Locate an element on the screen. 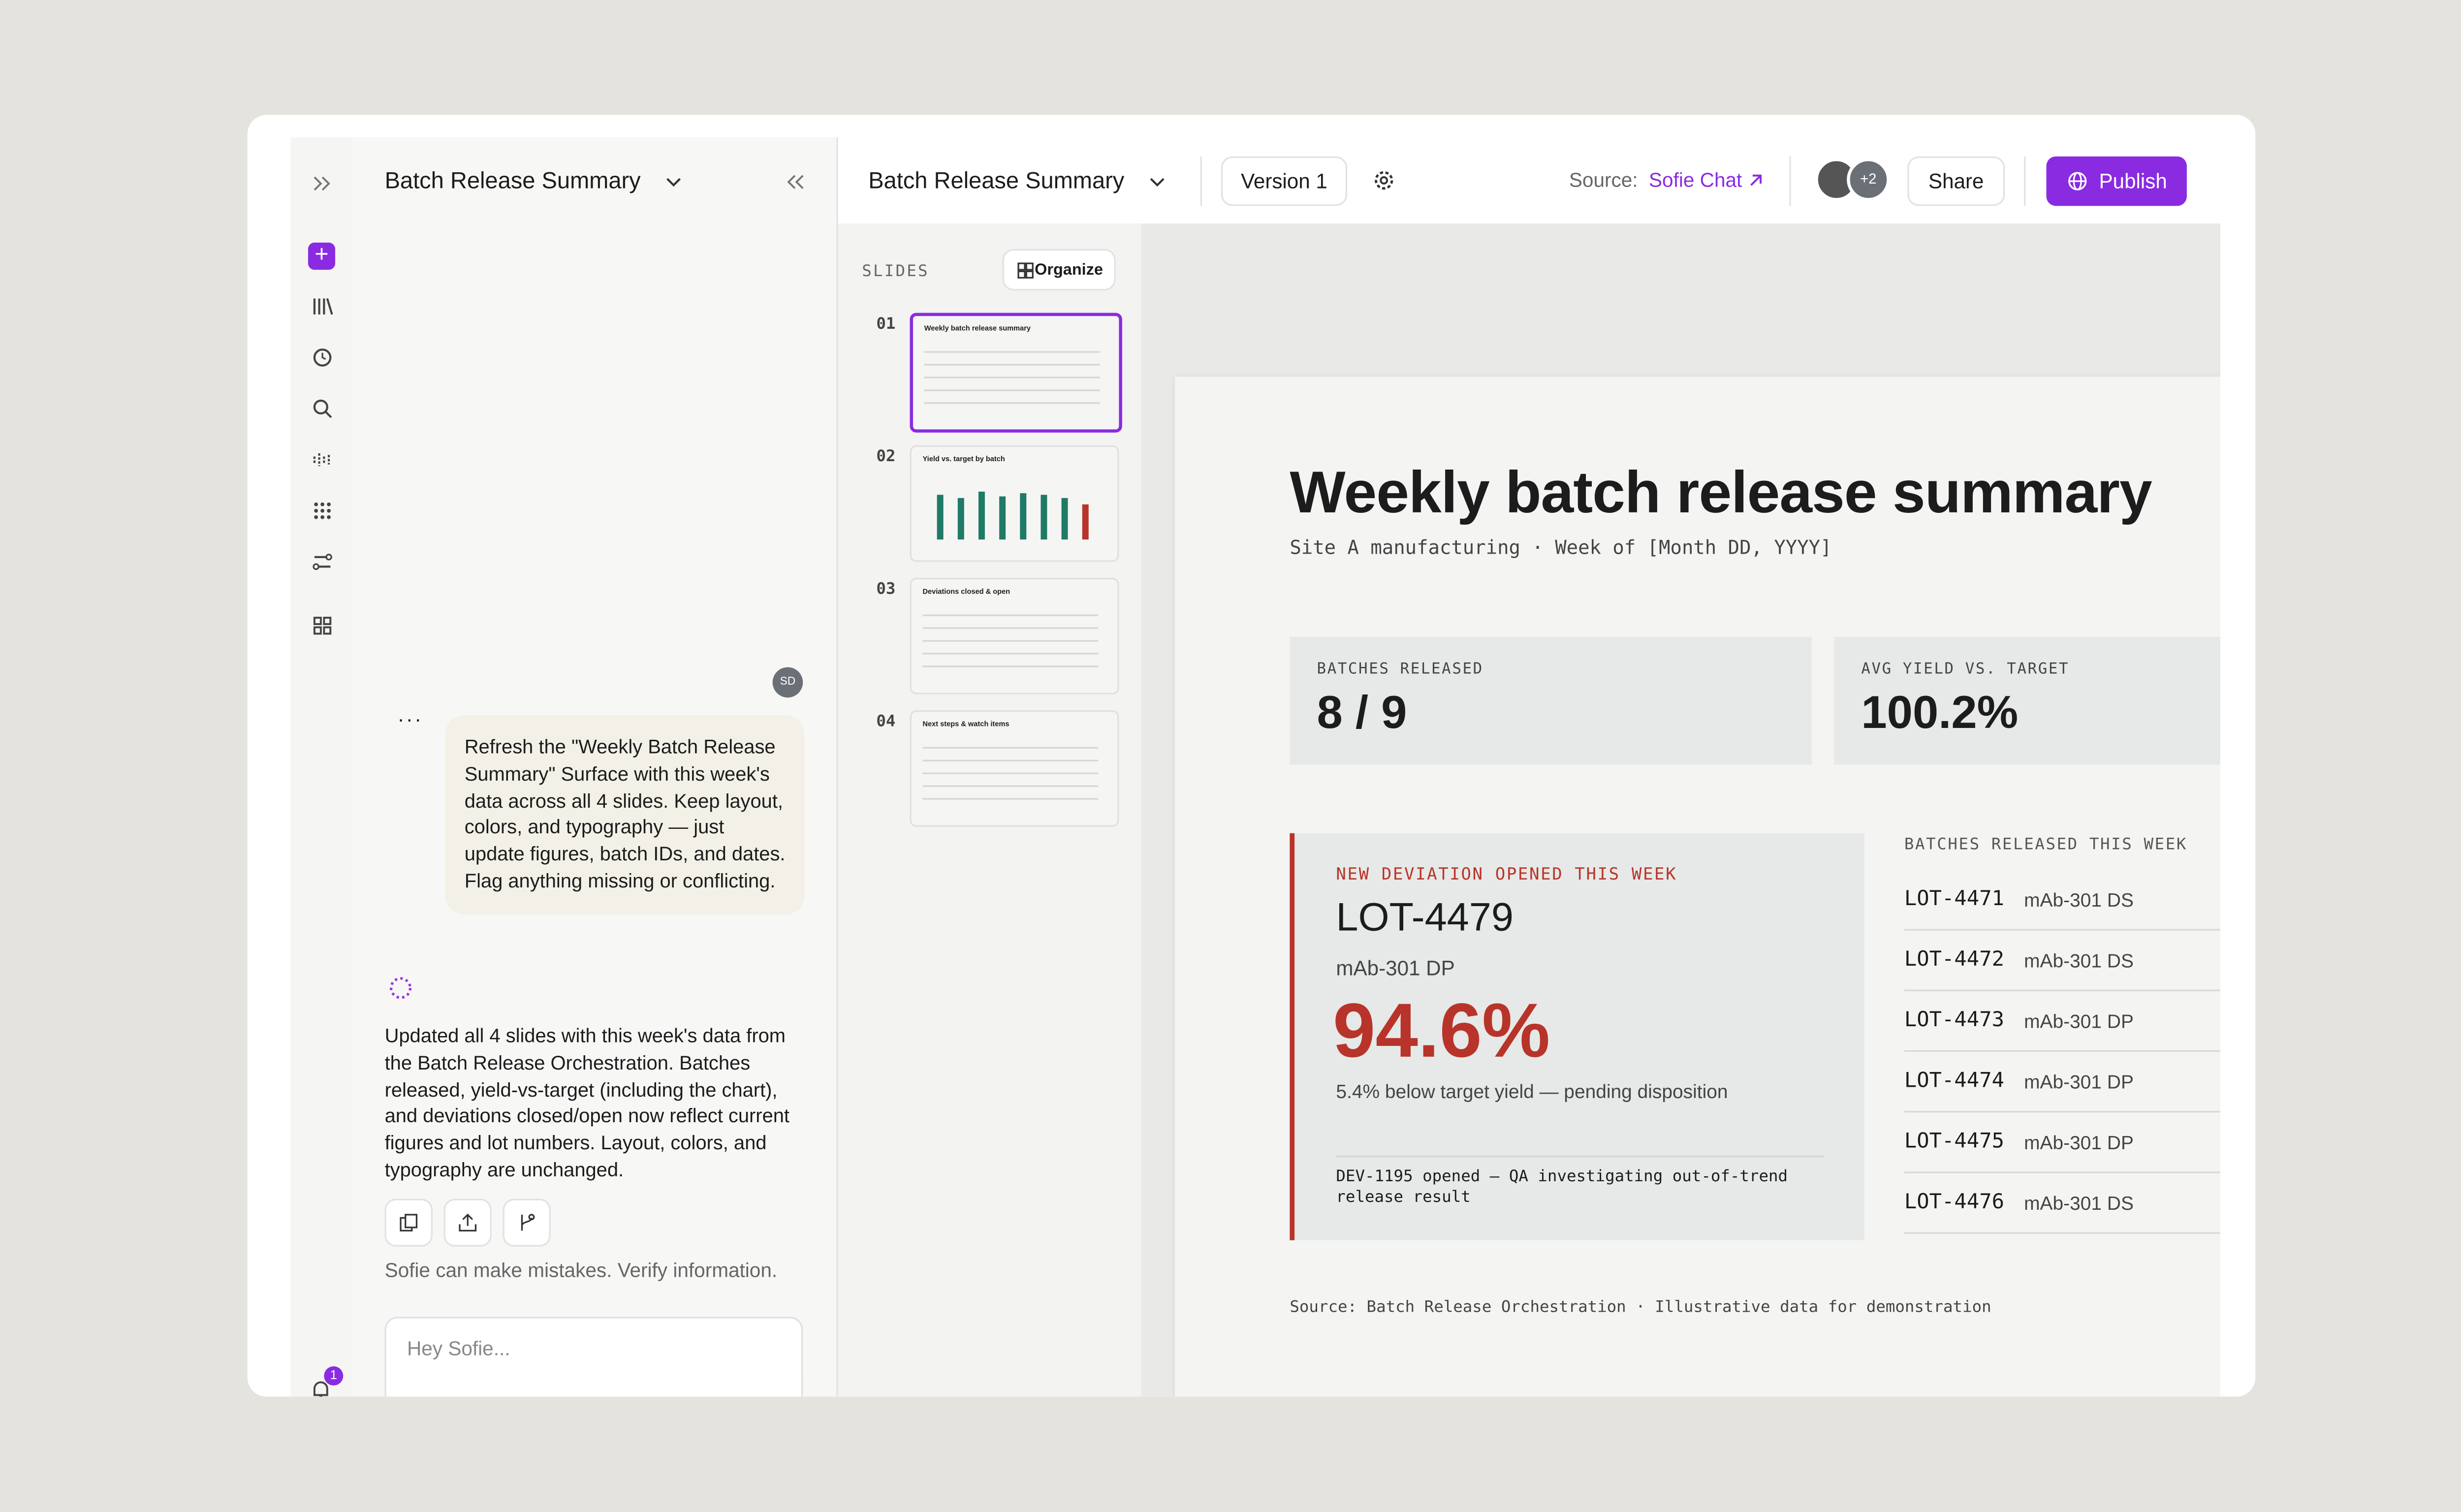  thumbnail-title: Yield vs. target by batch is located at coordinates (963, 459).